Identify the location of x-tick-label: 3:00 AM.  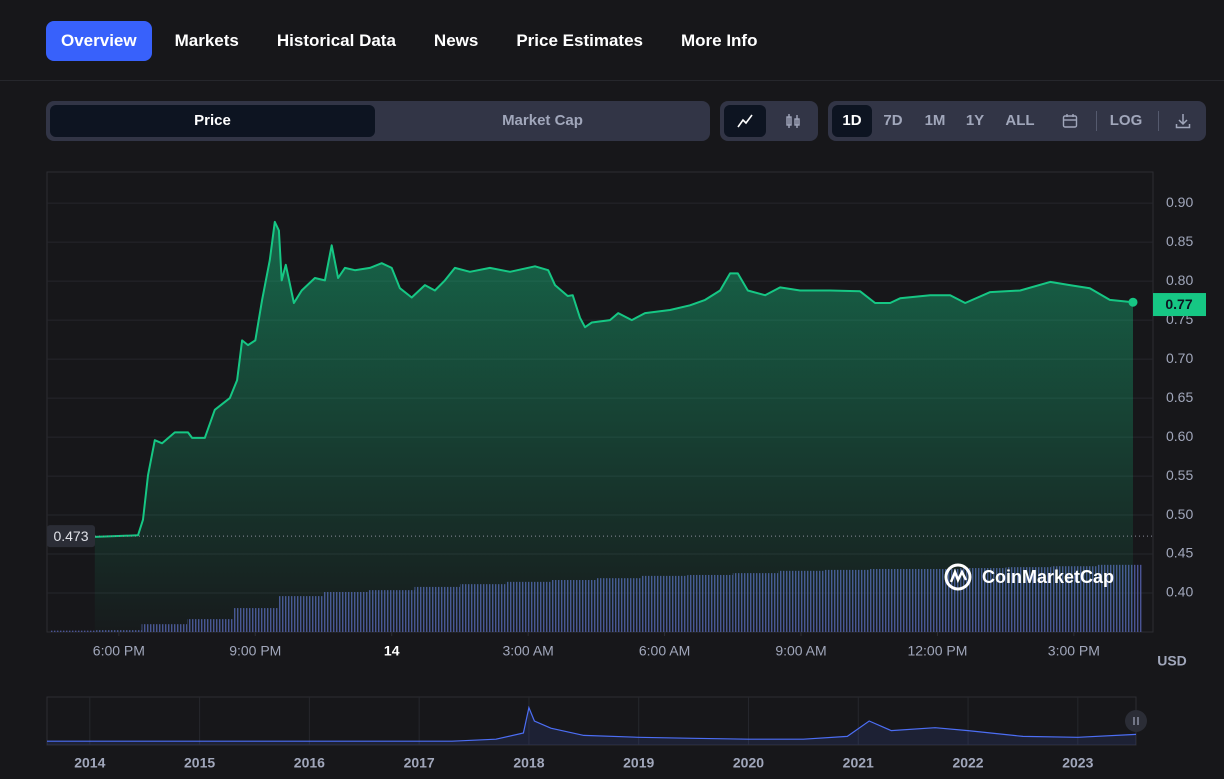
(527, 651).